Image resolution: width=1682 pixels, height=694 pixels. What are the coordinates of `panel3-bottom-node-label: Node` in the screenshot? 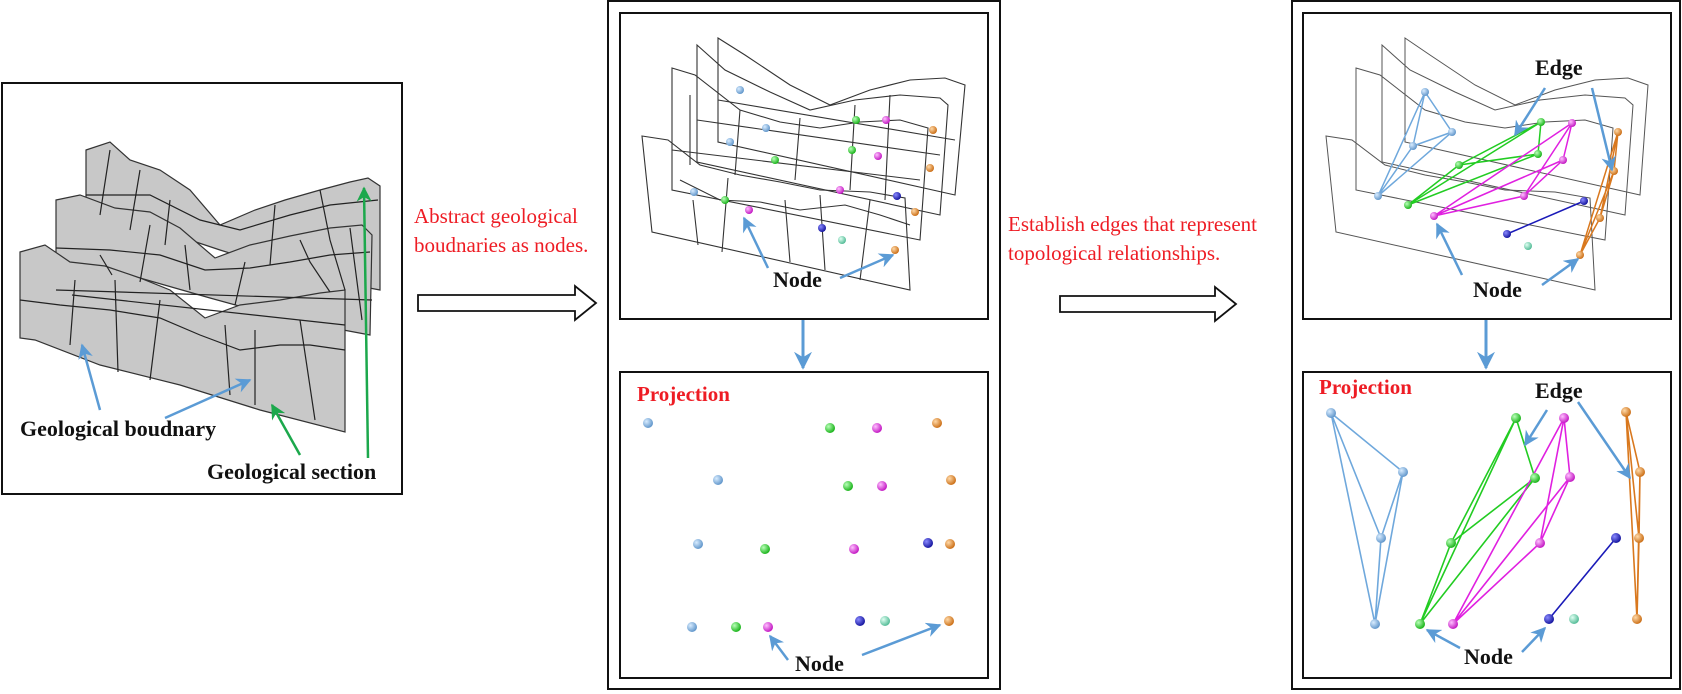 It's located at (1488, 656).